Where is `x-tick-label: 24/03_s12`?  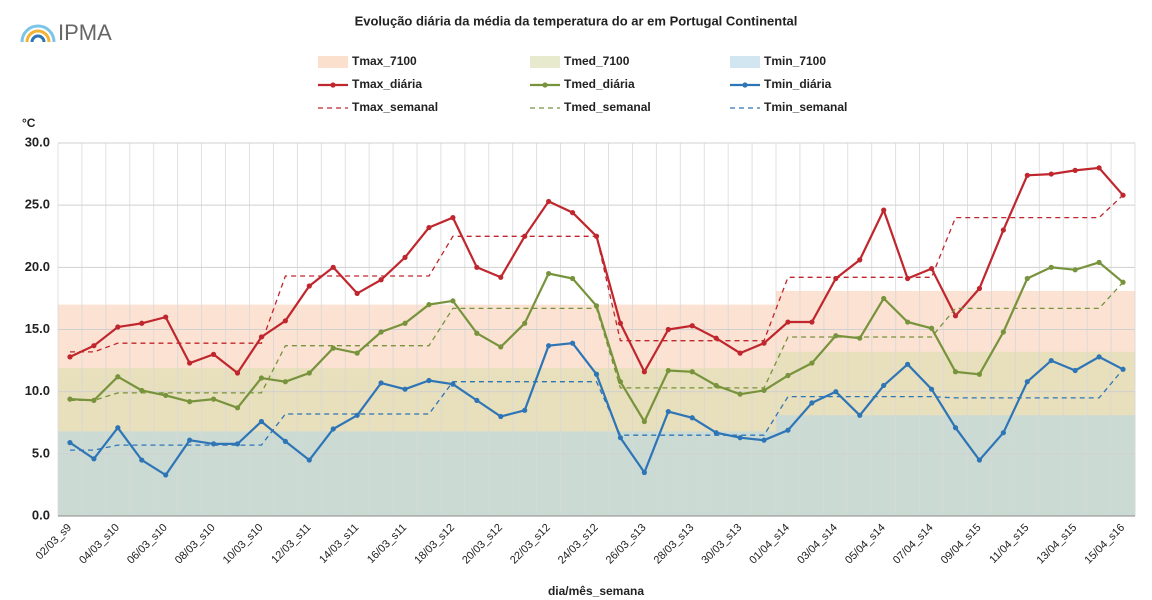 x-tick-label: 24/03_s12 is located at coordinates (578, 544).